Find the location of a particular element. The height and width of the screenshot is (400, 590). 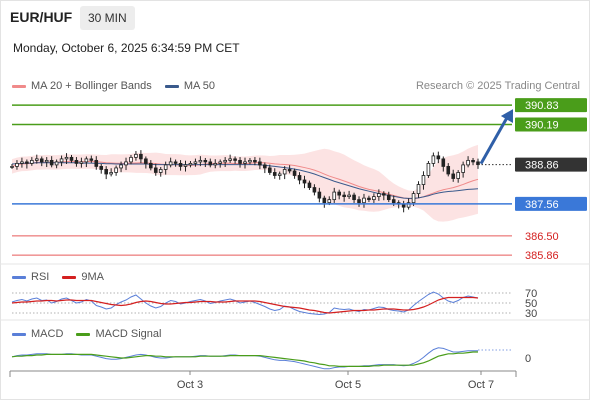

resistance-tag is located at coordinates (551, 105).